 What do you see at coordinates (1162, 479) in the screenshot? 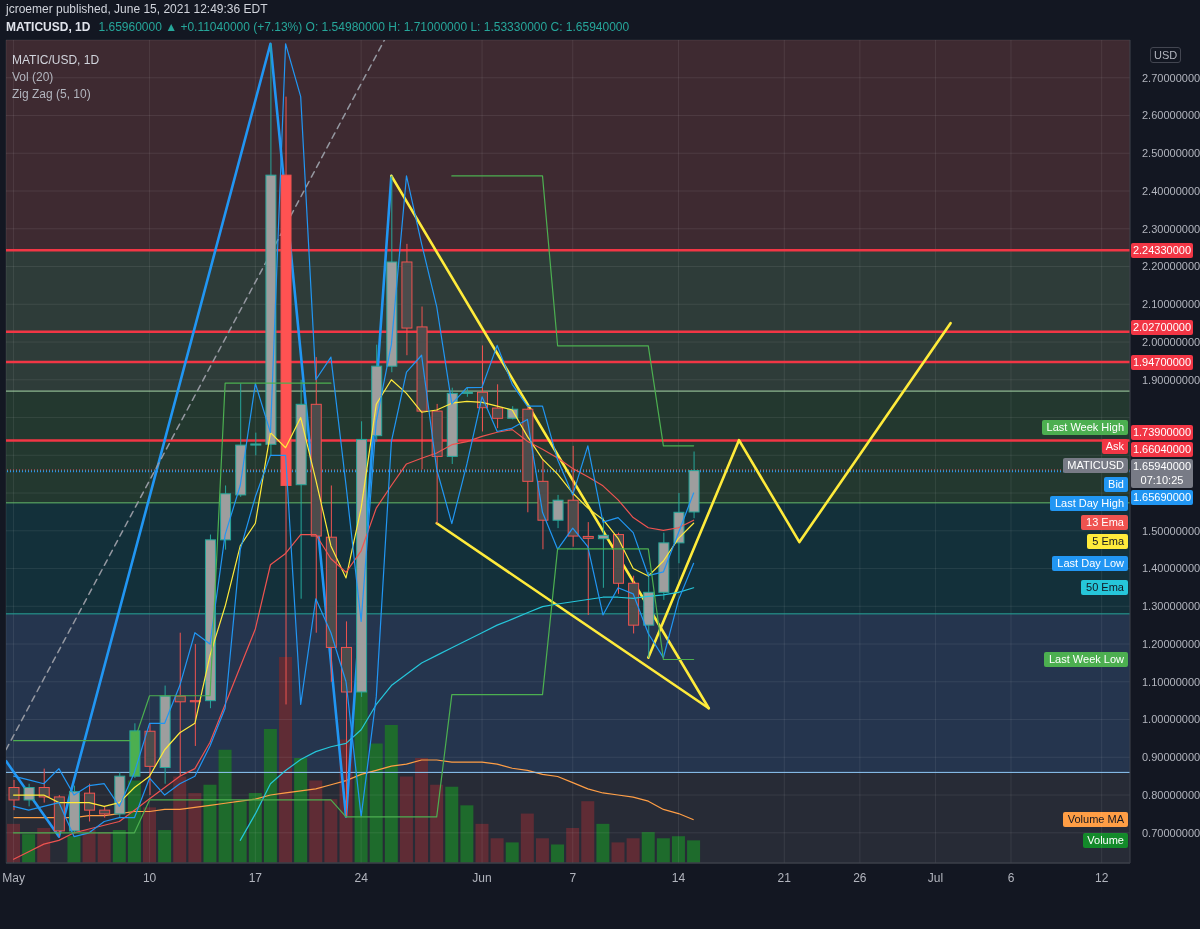
I see `text: 07:10:25` at bounding box center [1162, 479].